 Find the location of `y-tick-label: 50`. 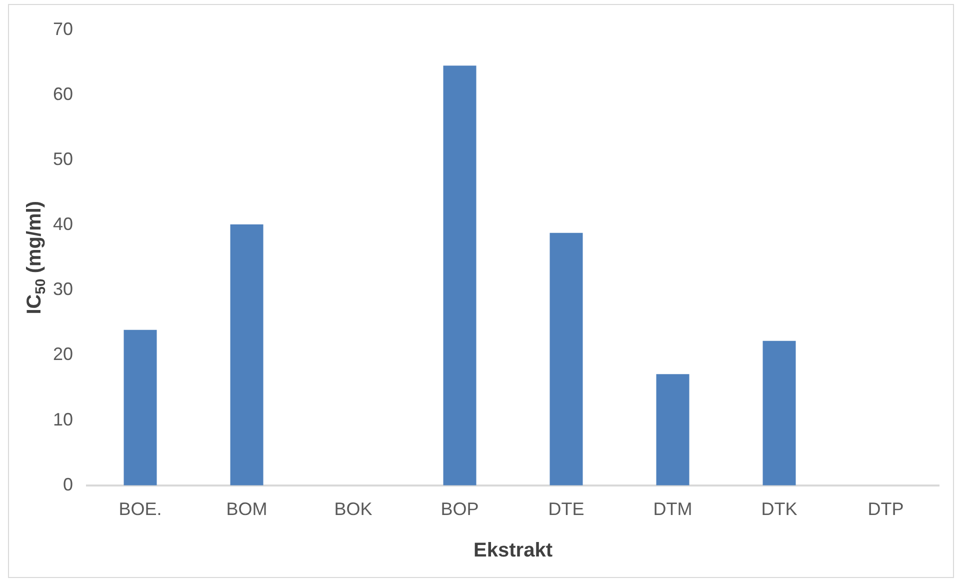

y-tick-label: 50 is located at coordinates (63, 158).